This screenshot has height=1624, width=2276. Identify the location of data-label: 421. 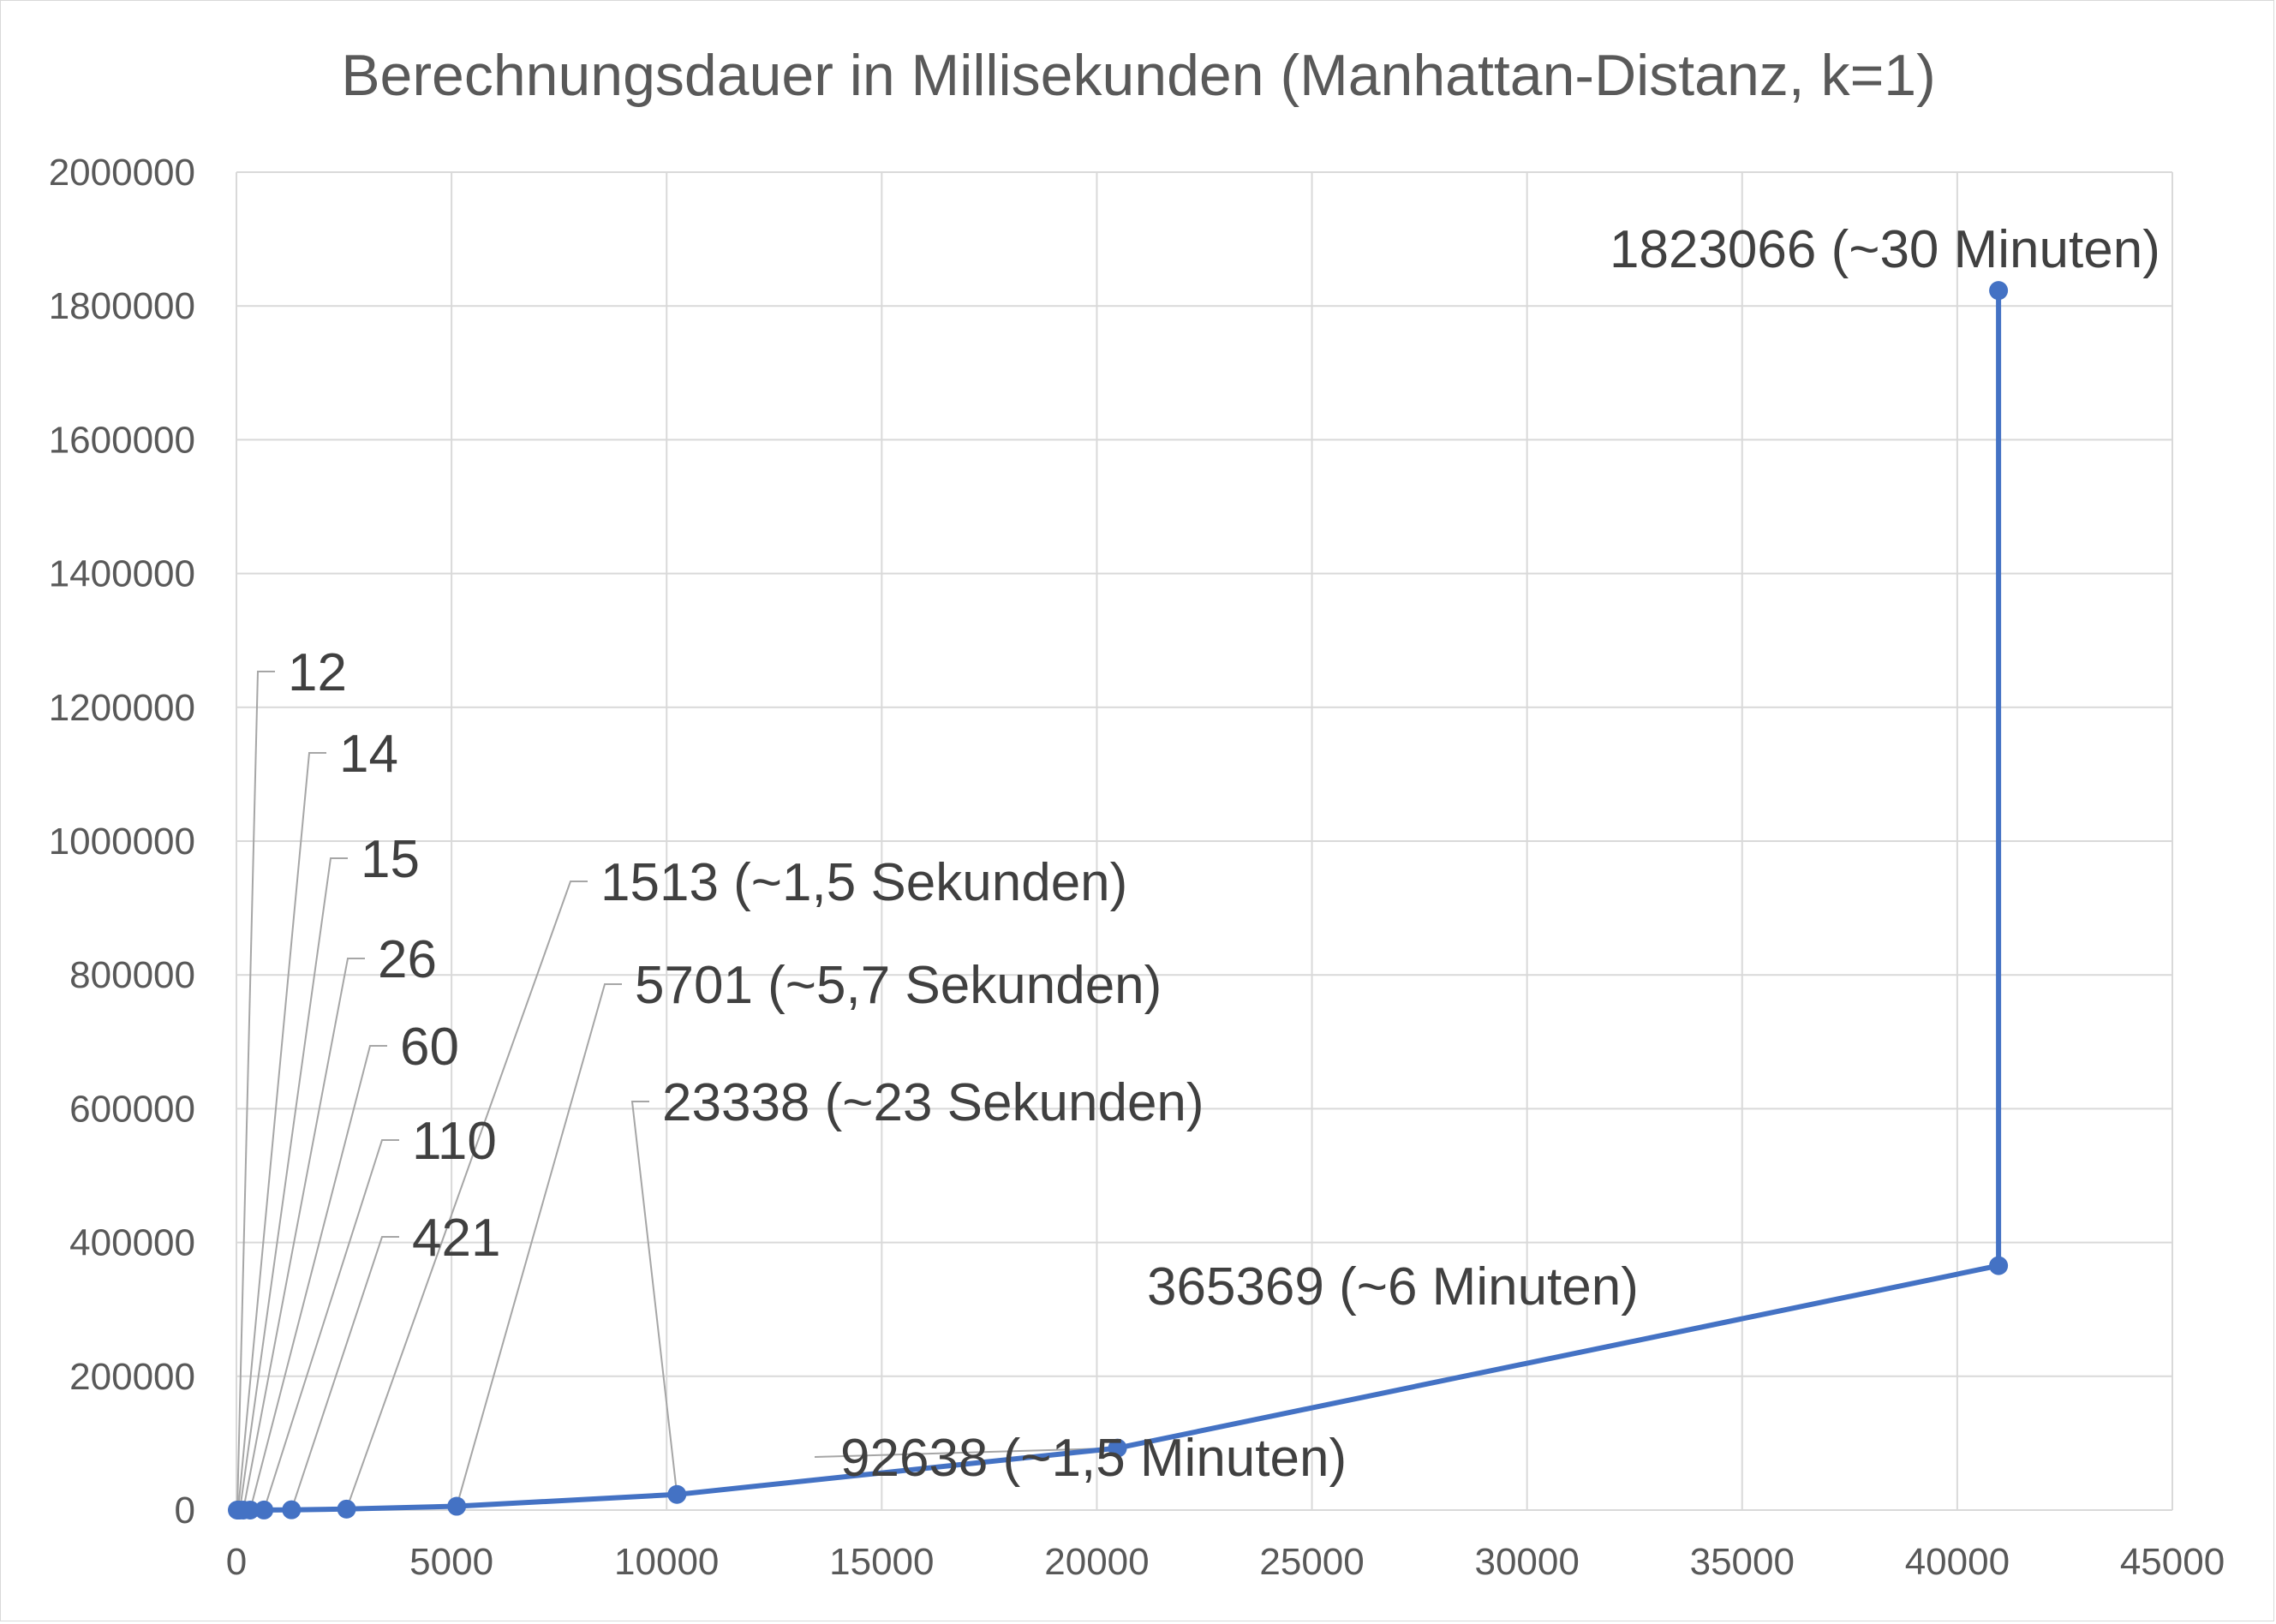
(456, 1238).